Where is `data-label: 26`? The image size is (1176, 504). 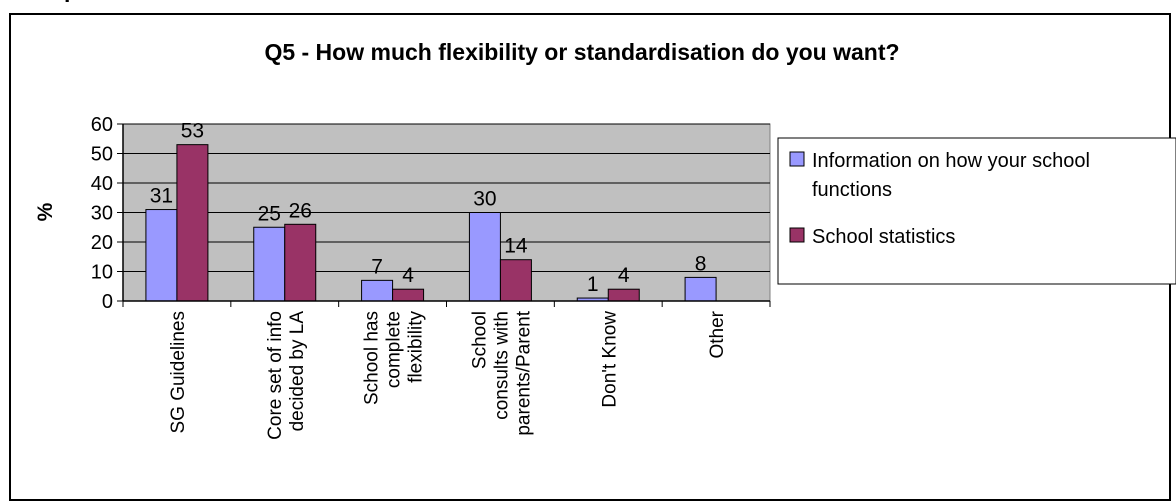 data-label: 26 is located at coordinates (300, 210).